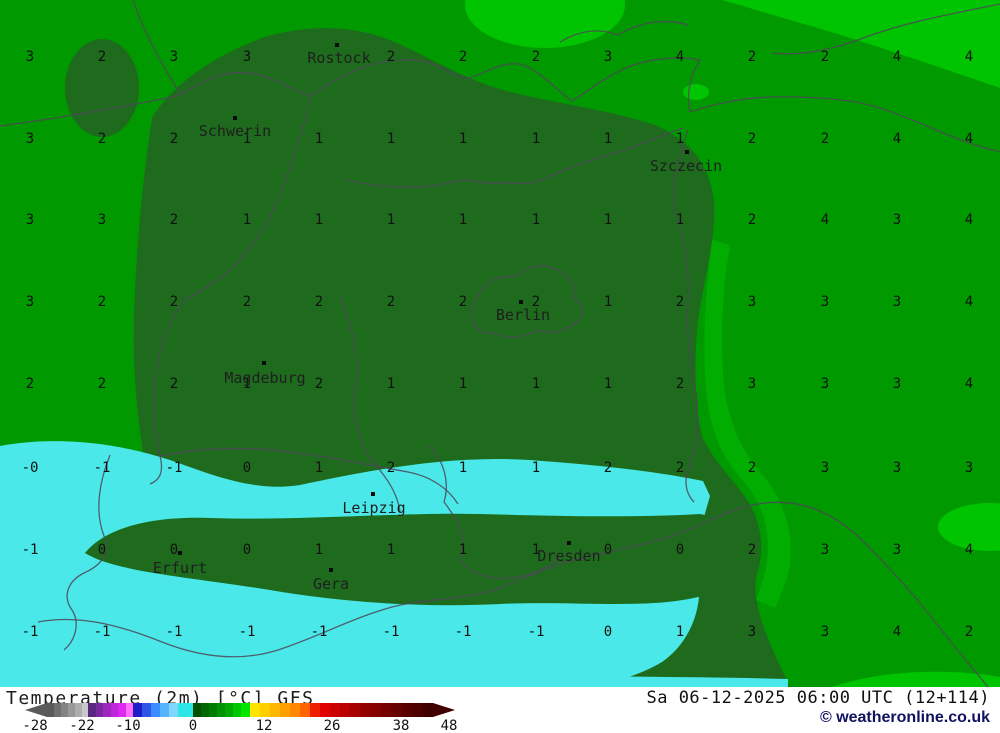 This screenshot has width=1000, height=733. What do you see at coordinates (374, 508) in the screenshot?
I see `city-label: Leipzig` at bounding box center [374, 508].